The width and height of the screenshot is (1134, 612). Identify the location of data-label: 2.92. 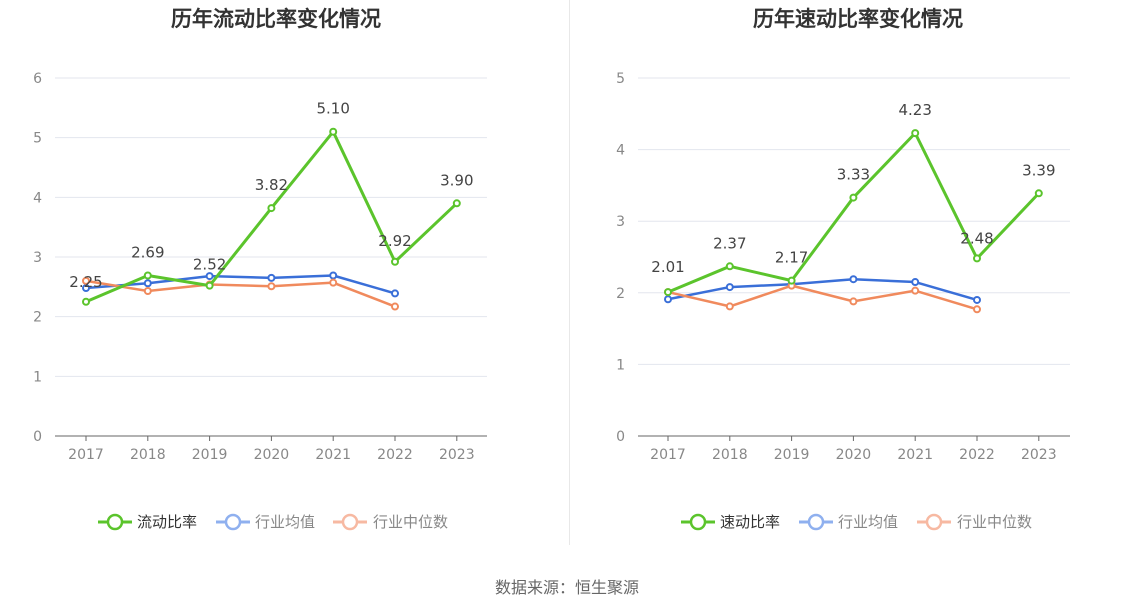
(394, 241).